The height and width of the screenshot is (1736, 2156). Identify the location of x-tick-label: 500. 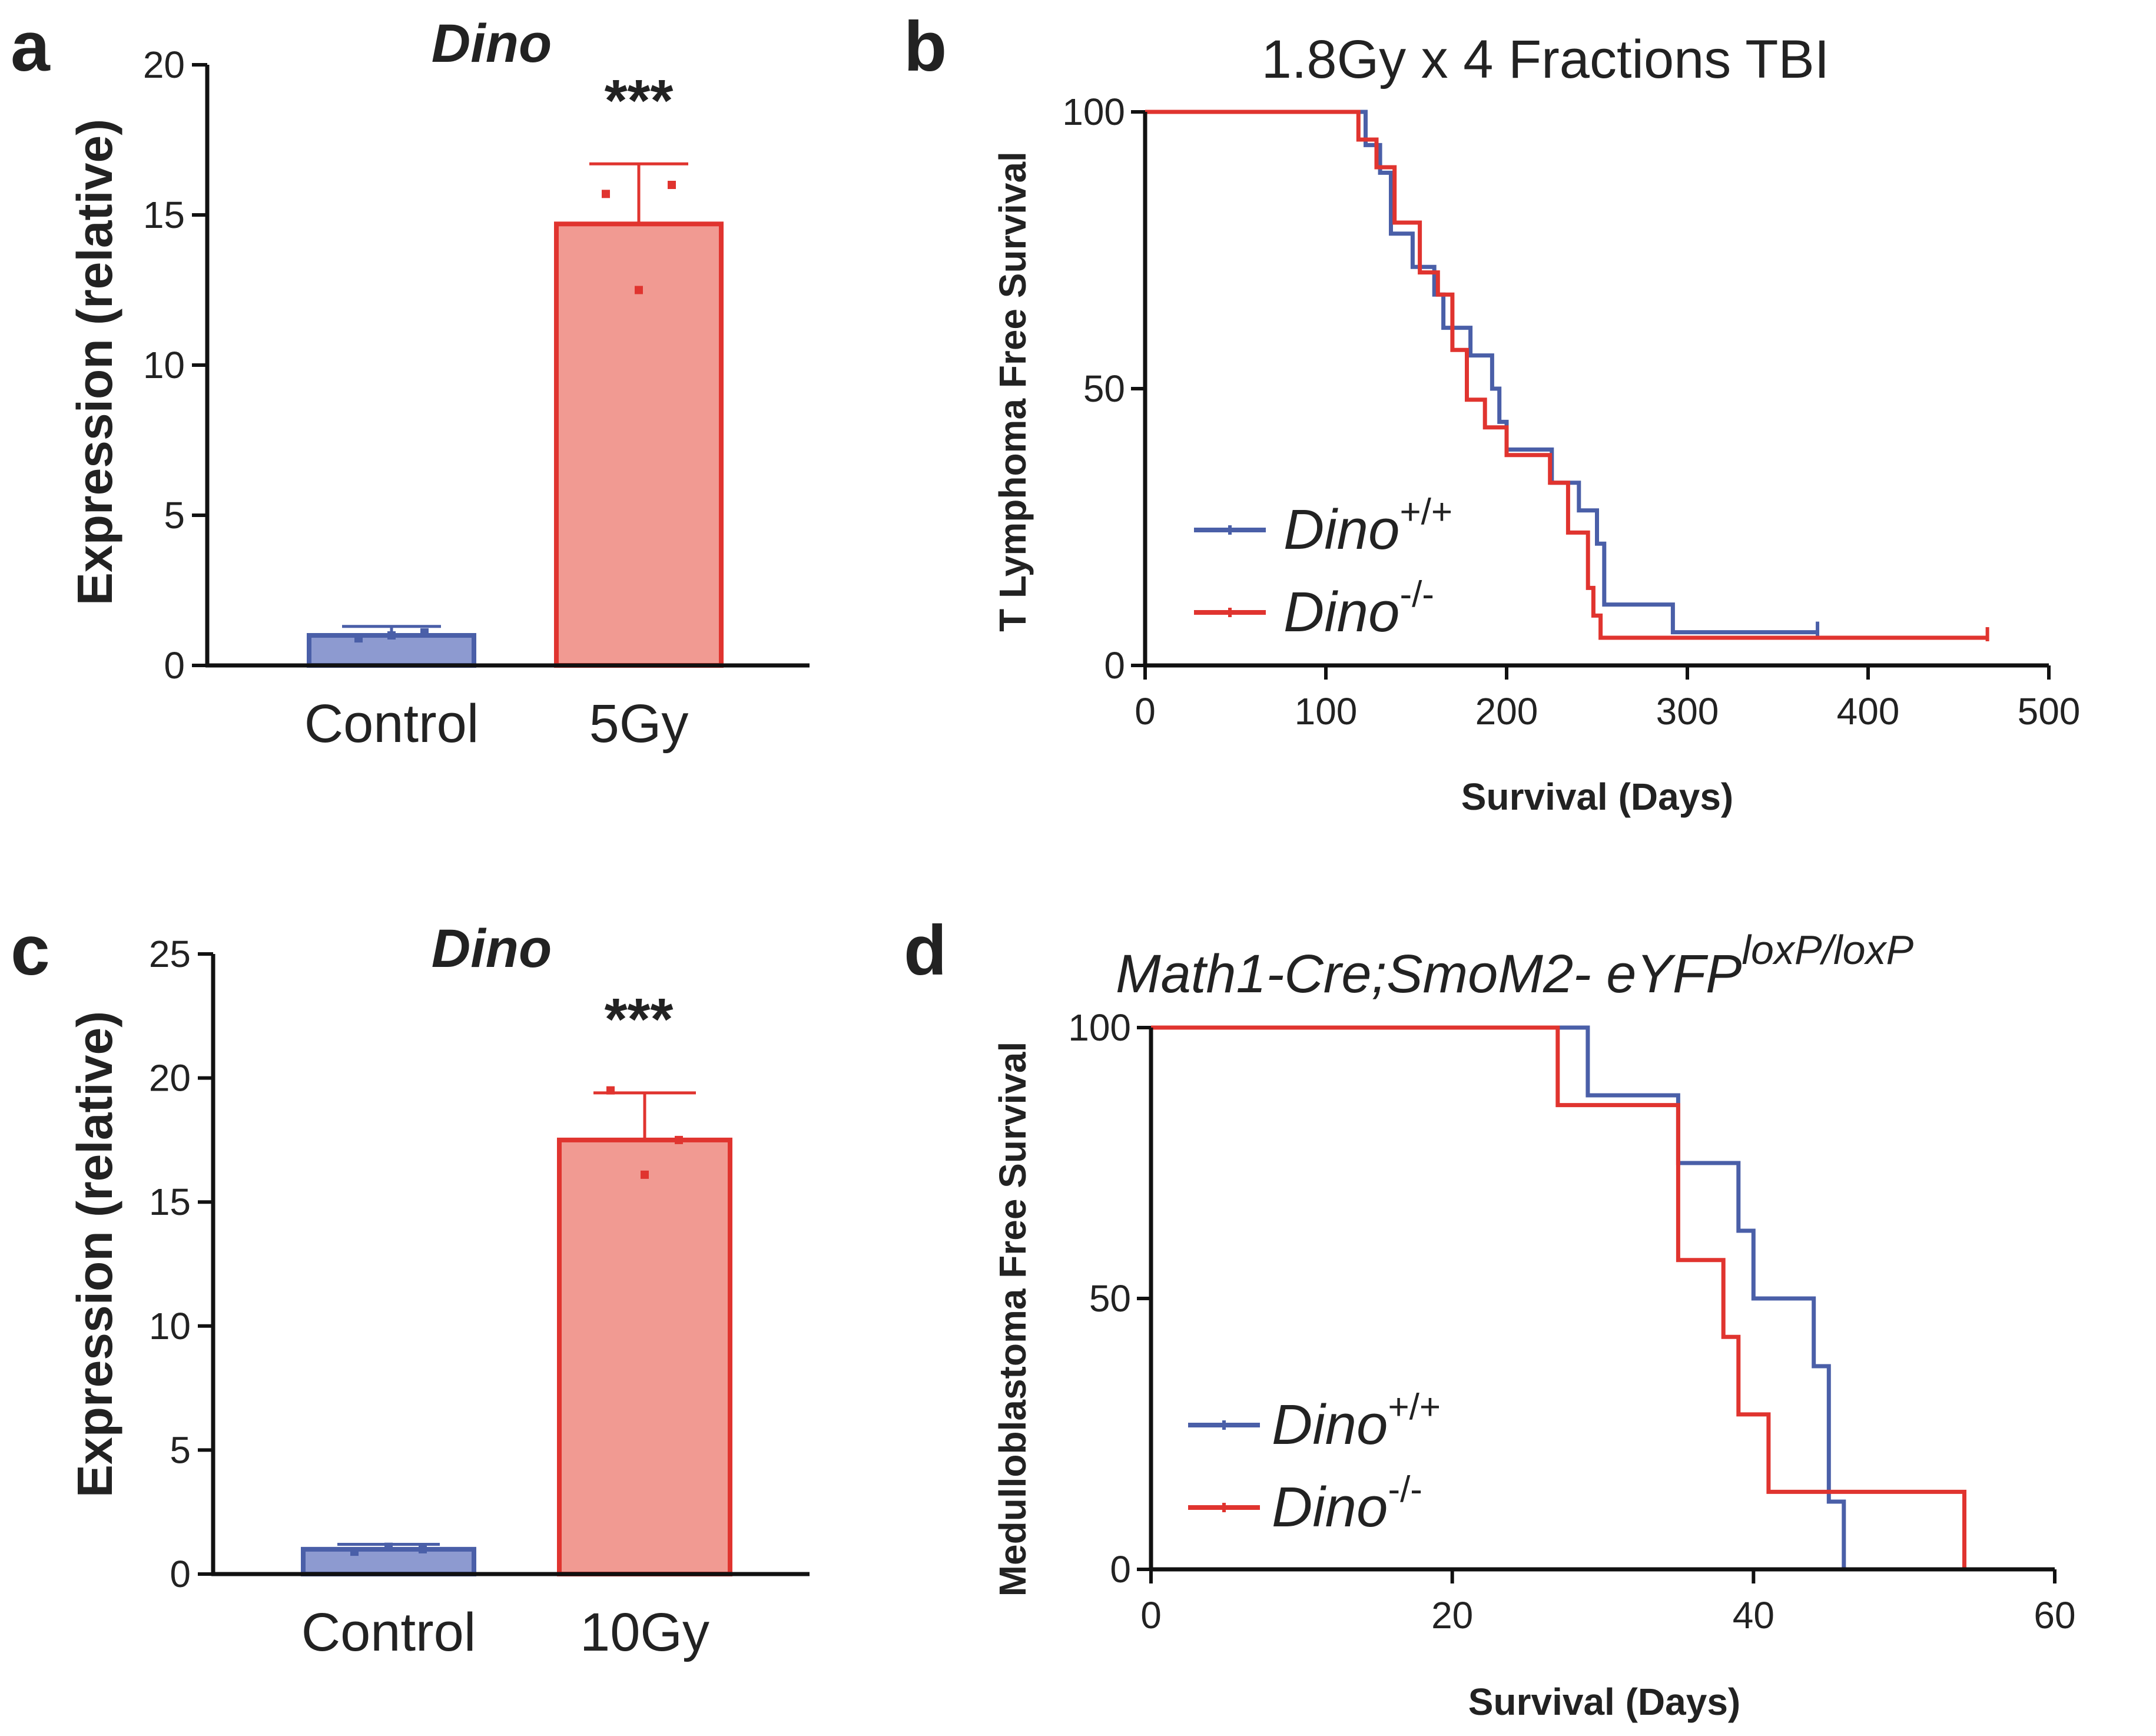
(2049, 711).